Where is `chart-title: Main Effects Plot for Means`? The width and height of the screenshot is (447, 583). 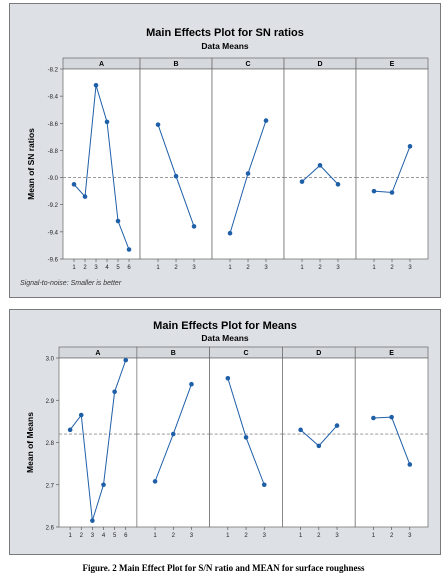
chart-title: Main Effects Plot for Means is located at coordinates (225, 326).